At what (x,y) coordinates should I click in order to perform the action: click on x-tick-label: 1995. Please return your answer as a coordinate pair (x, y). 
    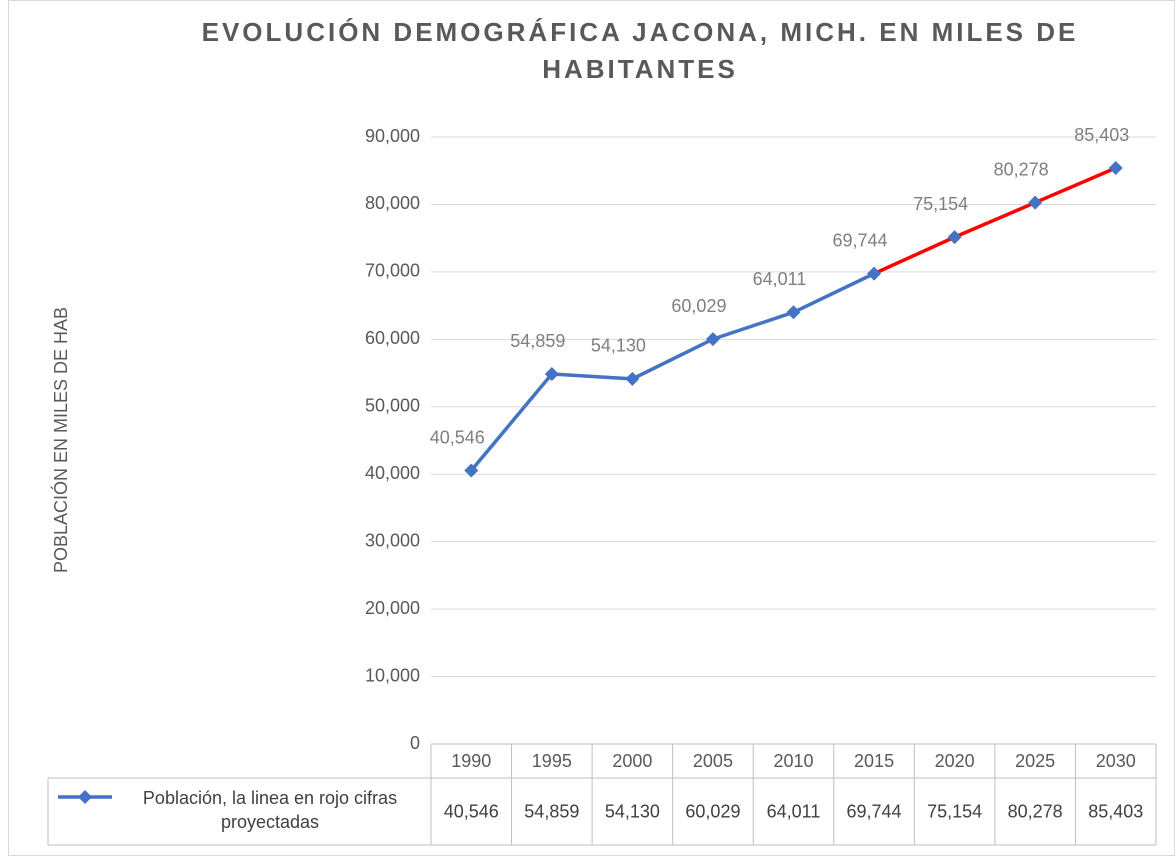
    Looking at the image, I should click on (552, 761).